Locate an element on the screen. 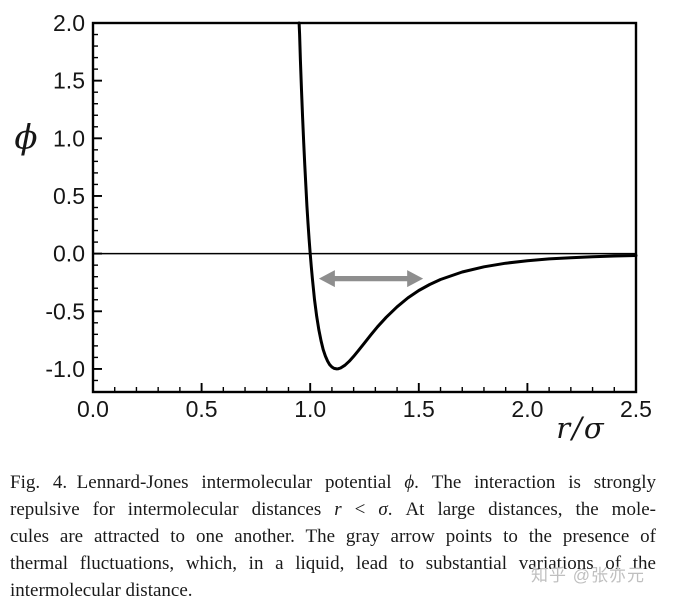 The image size is (673, 614). caption-text-segment: < is located at coordinates (360, 509).